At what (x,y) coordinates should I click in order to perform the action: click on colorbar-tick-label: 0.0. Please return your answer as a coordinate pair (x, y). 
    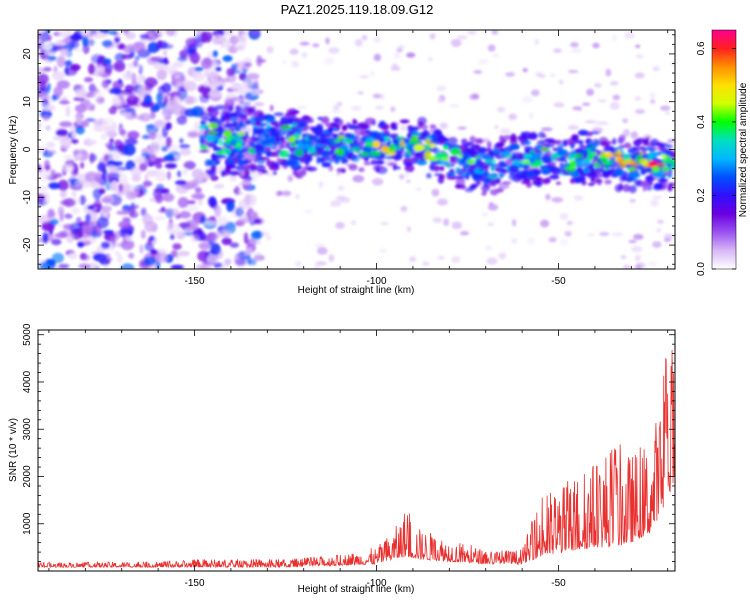
    Looking at the image, I should click on (701, 269).